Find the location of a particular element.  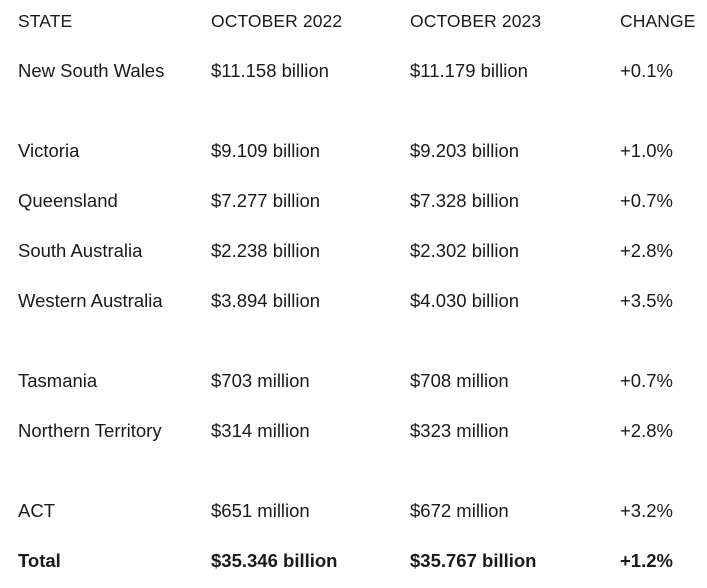

oct2023-cell: $2.302 billion is located at coordinates (465, 250).